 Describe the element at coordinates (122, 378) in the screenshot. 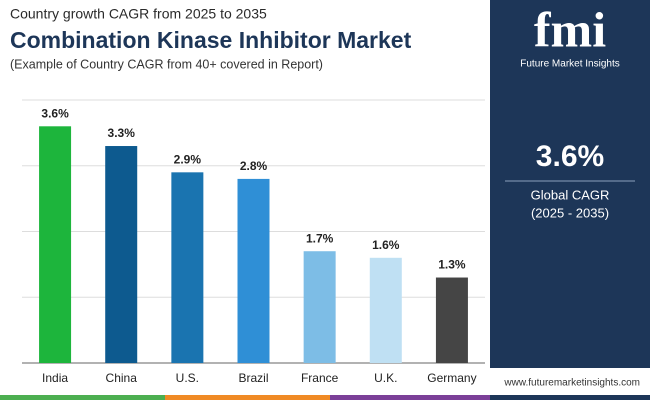

I see `x-tick-label: China` at that location.